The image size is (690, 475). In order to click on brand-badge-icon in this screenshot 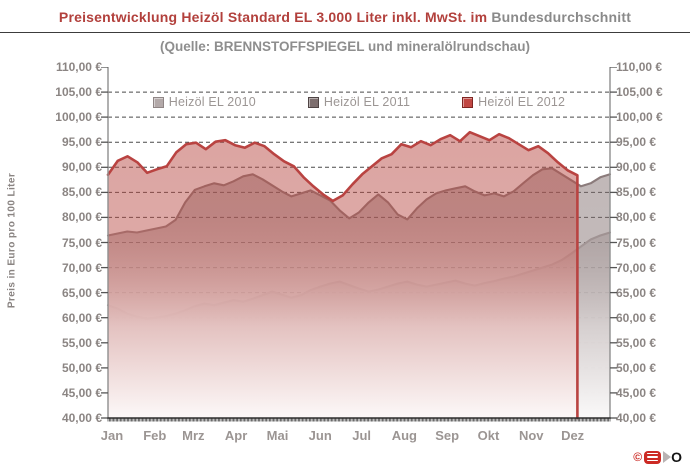, I will do `click(653, 457)`.